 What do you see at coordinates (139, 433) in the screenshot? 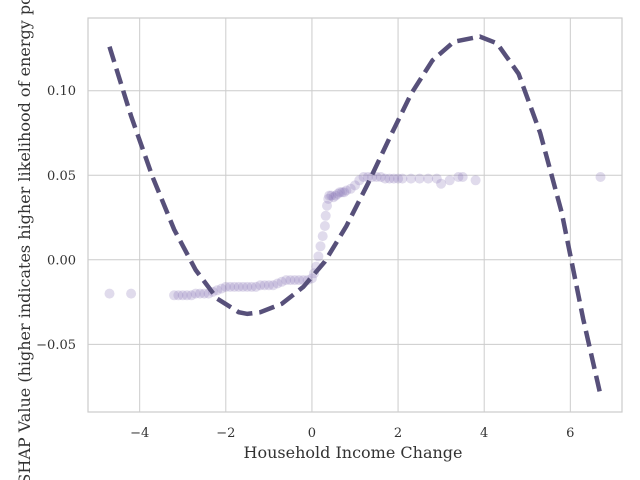
I see `x-tick-label: −4` at bounding box center [139, 433].